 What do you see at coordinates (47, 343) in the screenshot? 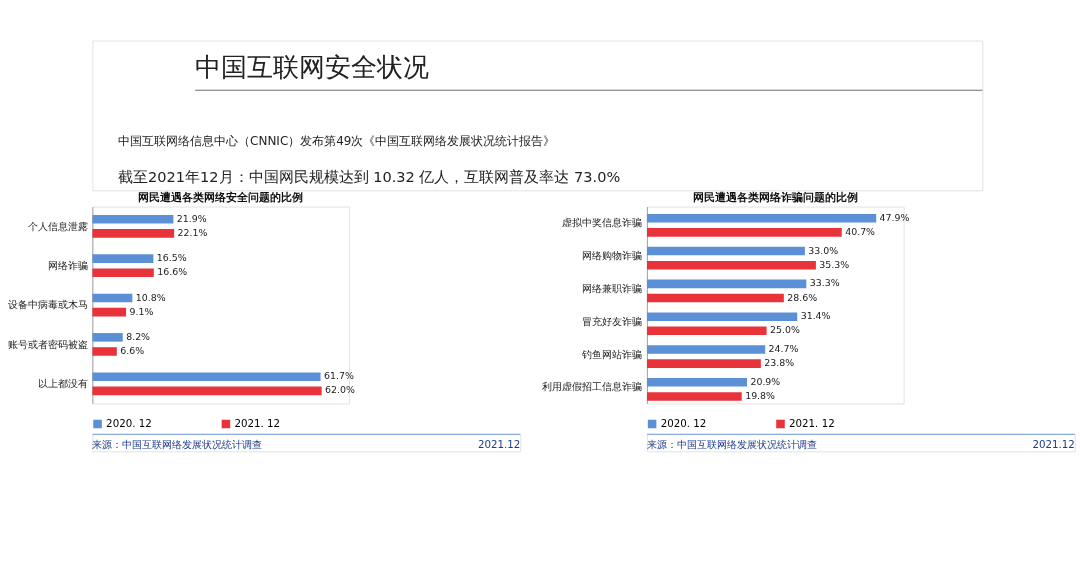
I see `y-tick-label: 账号或者密码被盗` at bounding box center [47, 343].